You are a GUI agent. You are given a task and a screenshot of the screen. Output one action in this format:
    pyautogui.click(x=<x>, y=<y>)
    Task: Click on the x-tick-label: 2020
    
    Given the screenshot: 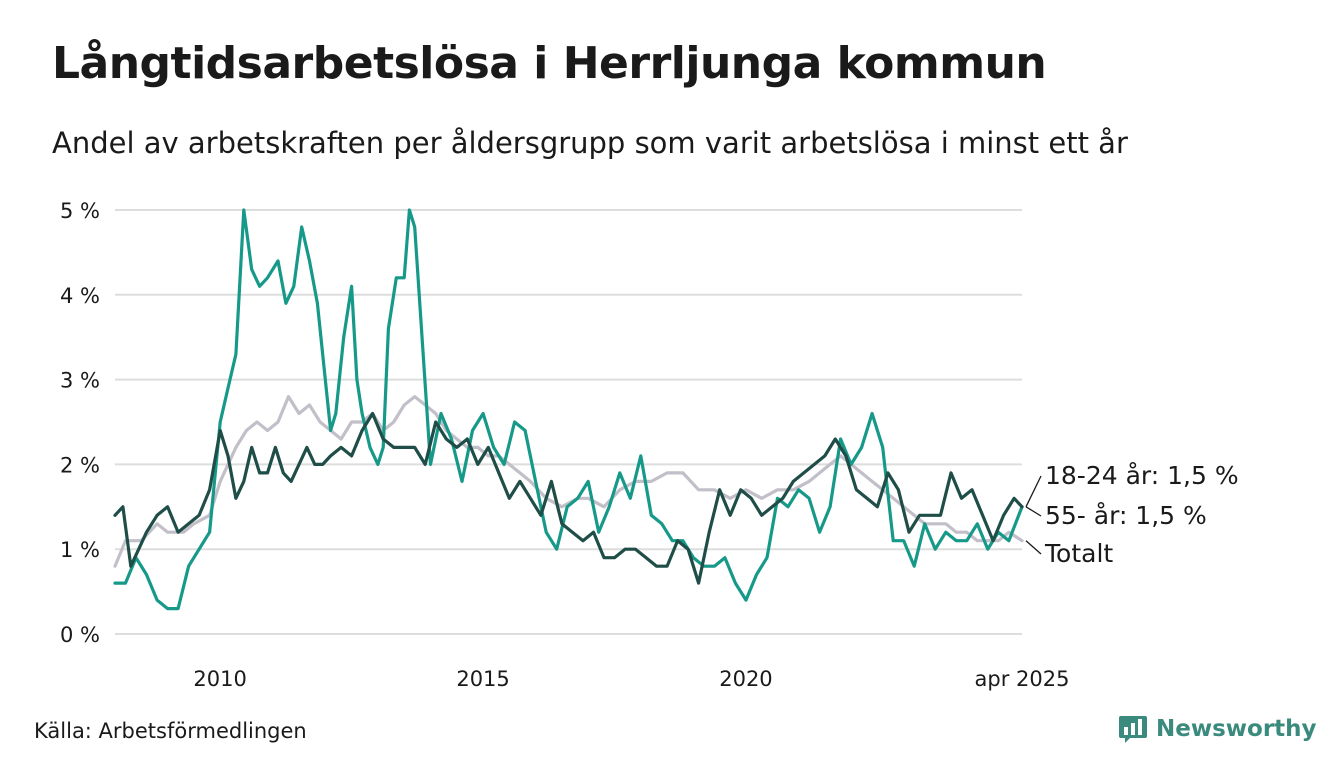 What is the action you would take?
    pyautogui.click(x=745, y=679)
    